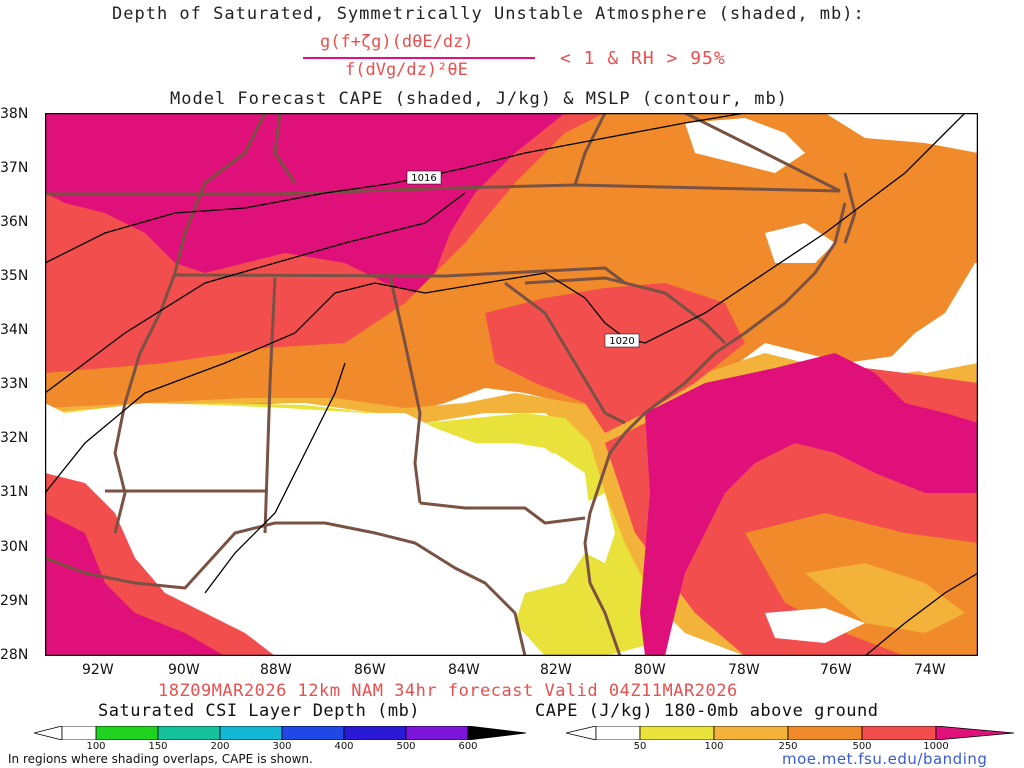  Describe the element at coordinates (468, 746) in the screenshot. I see `csi-tick: 600` at that location.